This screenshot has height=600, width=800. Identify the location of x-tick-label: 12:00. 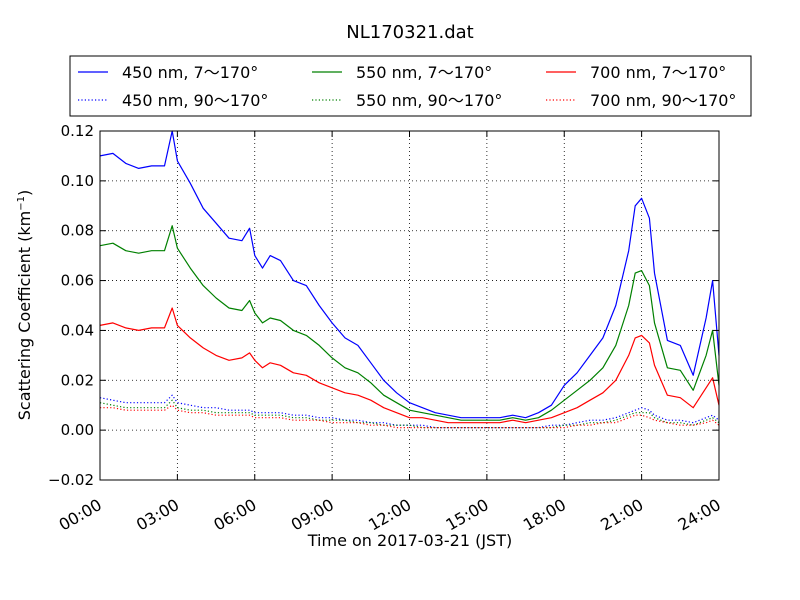
(389, 515).